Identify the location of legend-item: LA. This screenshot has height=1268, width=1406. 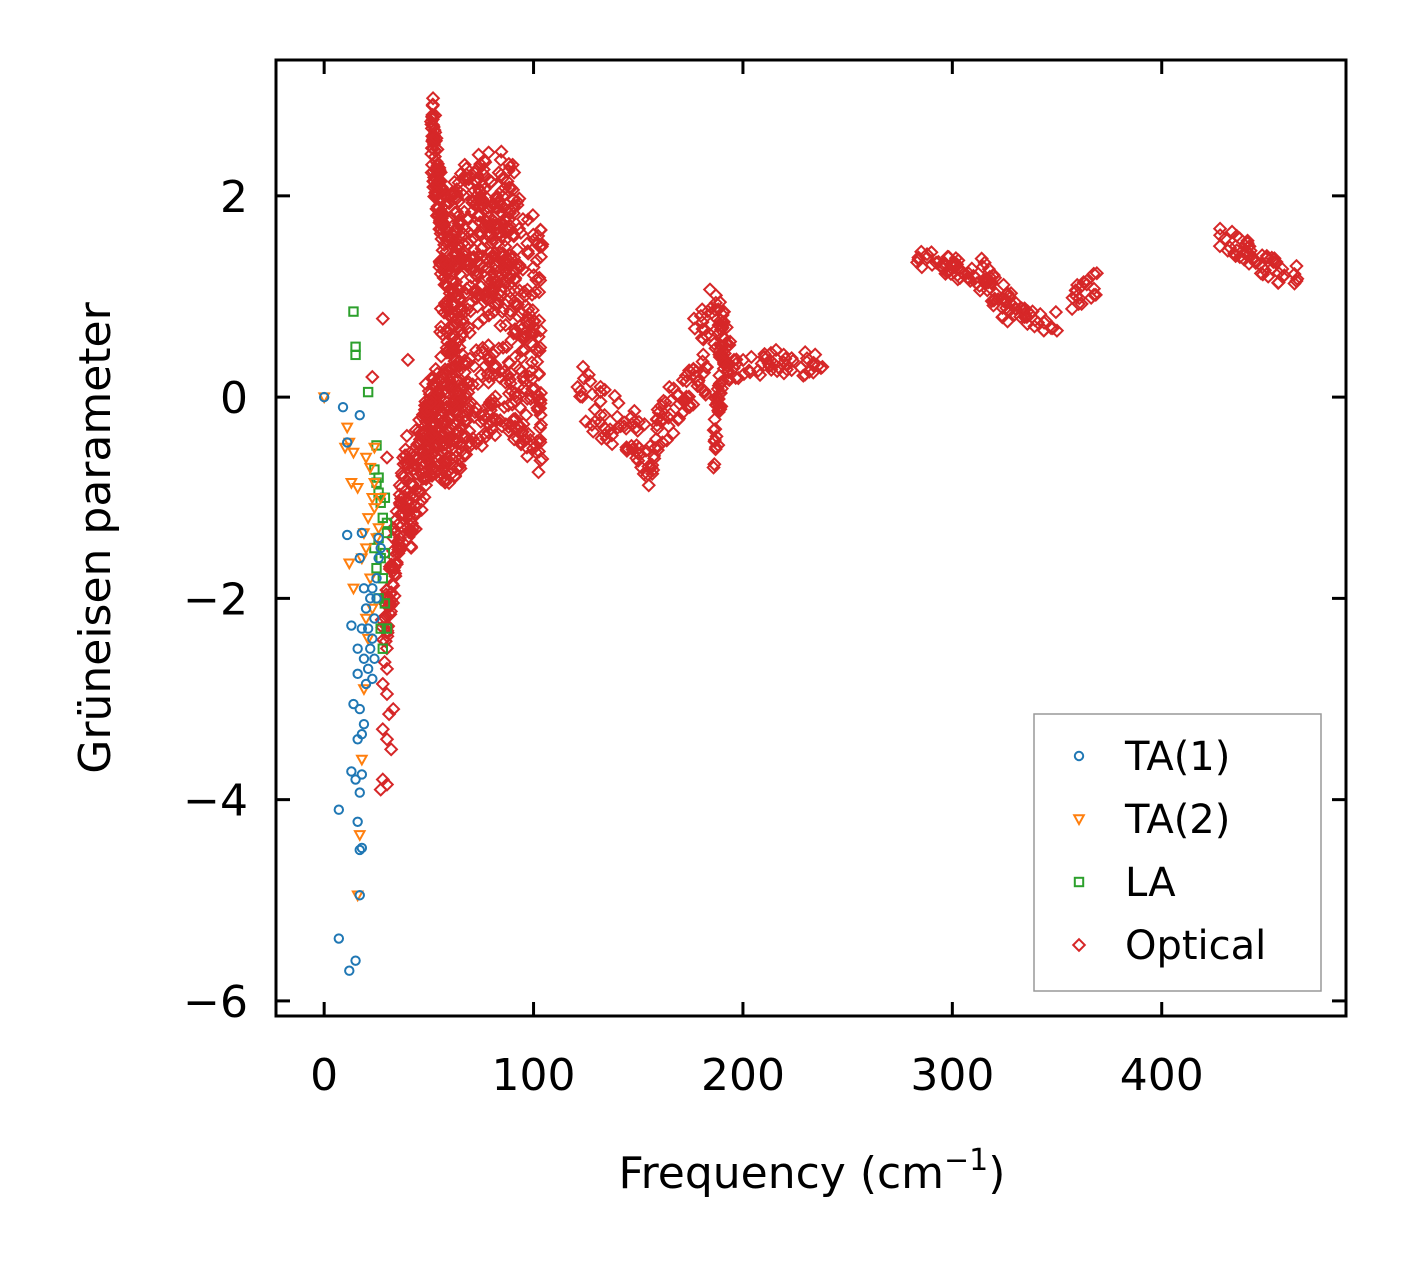
(1124, 883).